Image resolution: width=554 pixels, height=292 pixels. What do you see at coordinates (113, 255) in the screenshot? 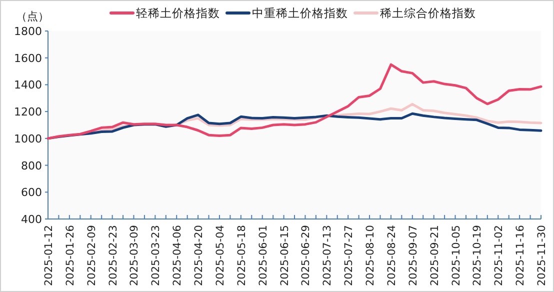
I see `x-tick-label: 2025-02-23` at bounding box center [113, 255].